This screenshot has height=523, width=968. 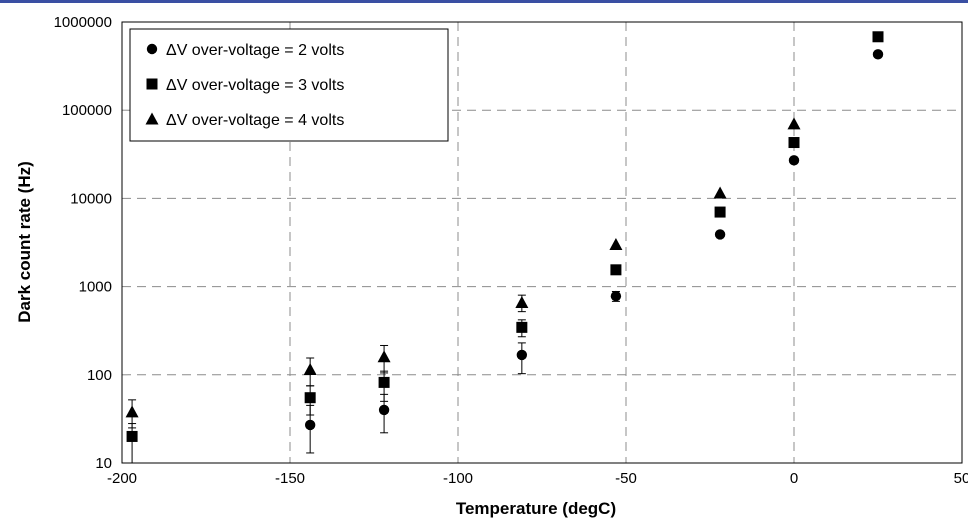 What do you see at coordinates (152, 84) in the screenshot?
I see `legend-marker-square` at bounding box center [152, 84].